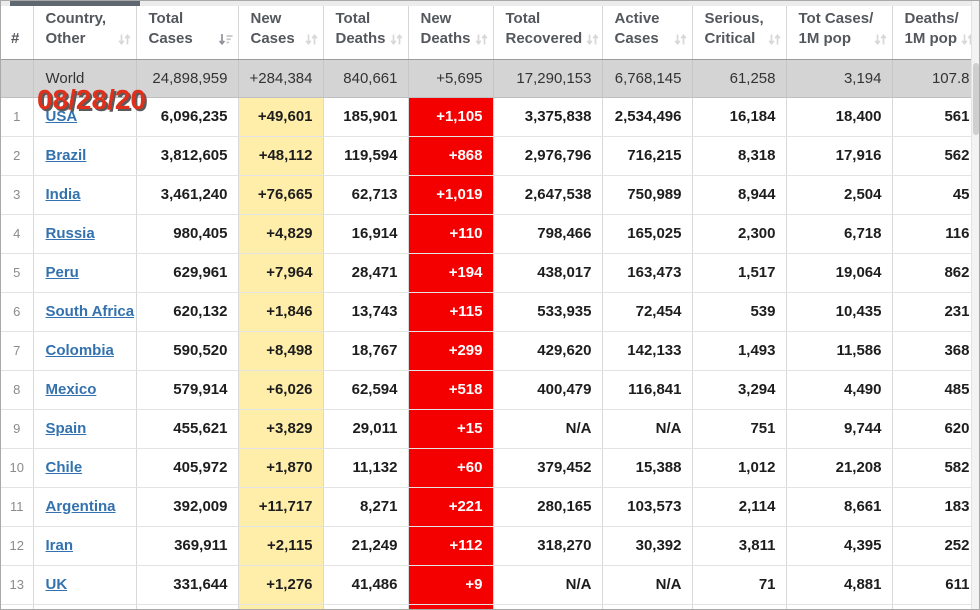 The height and width of the screenshot is (610, 980). Describe the element at coordinates (366, 195) in the screenshot. I see `total_deaths-cell: 62,713` at that location.